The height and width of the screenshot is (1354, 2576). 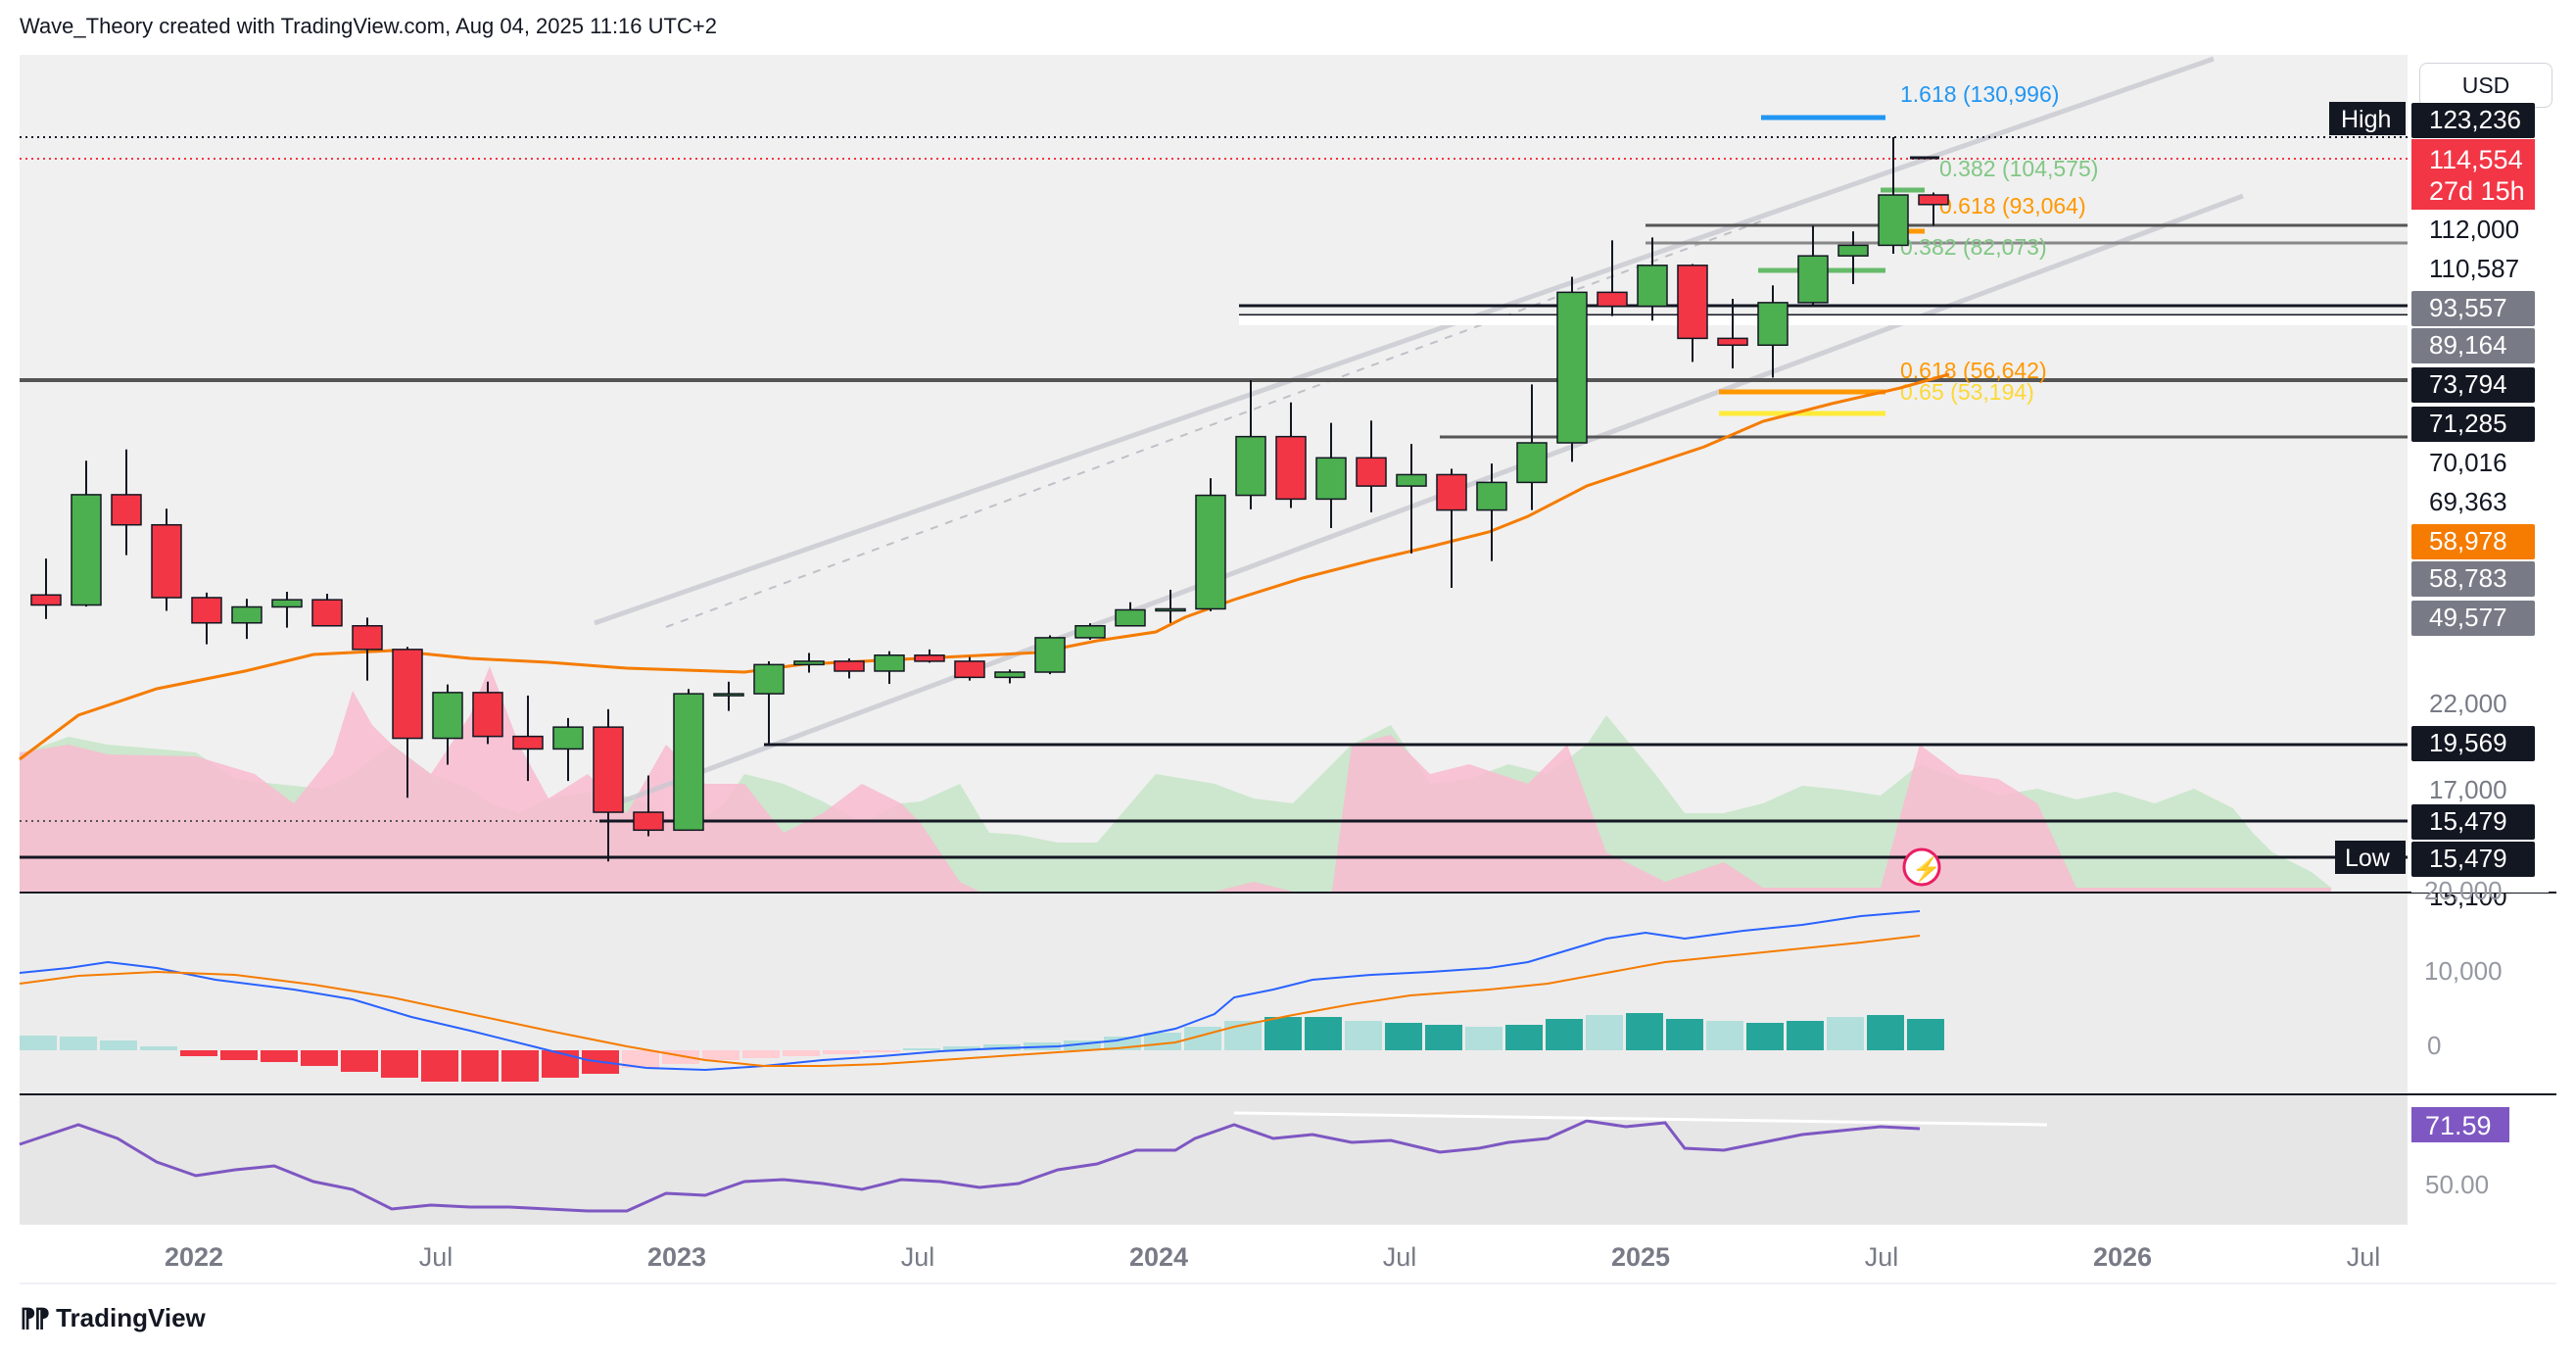 What do you see at coordinates (777, 79) in the screenshot?
I see `close-label: C` at bounding box center [777, 79].